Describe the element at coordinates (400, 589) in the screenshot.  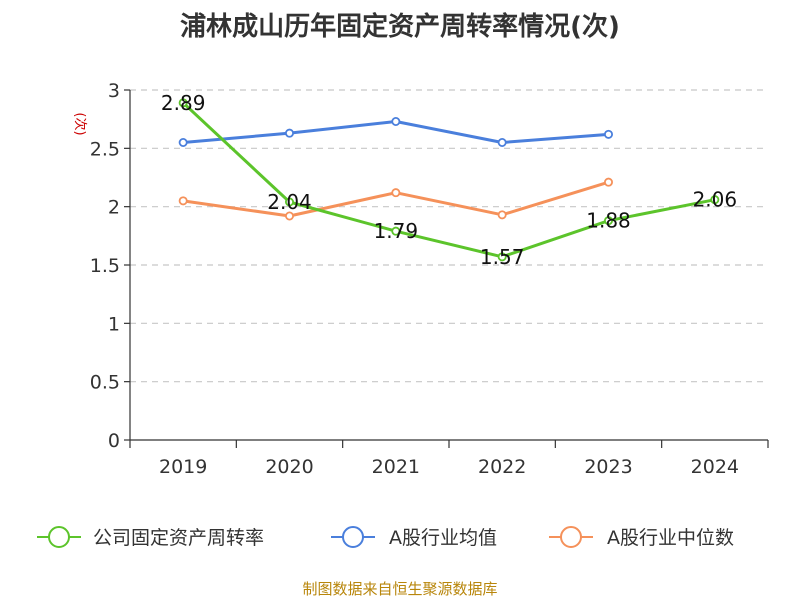
I see `data-source-note: 制图数据来自恒生聚源数据库` at that location.